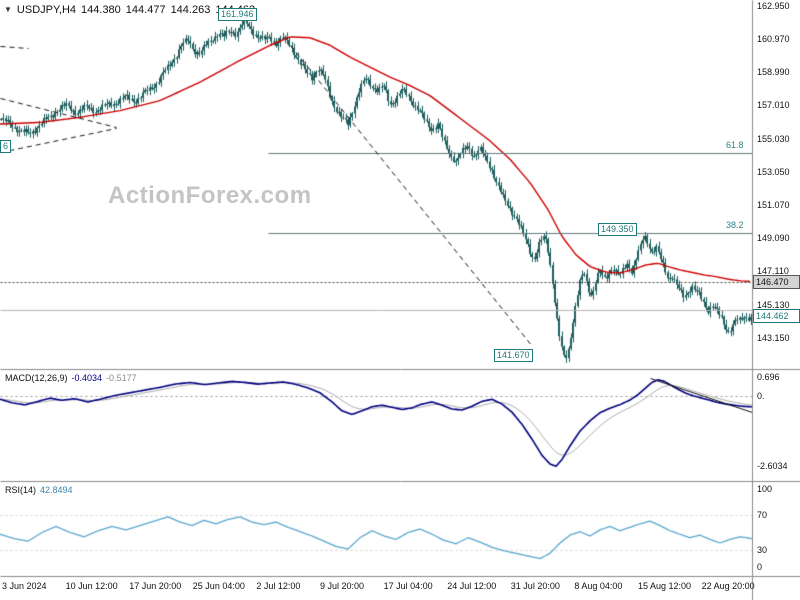 The image size is (800, 600). I want to click on ohlc-low: 144.263, so click(190, 10).